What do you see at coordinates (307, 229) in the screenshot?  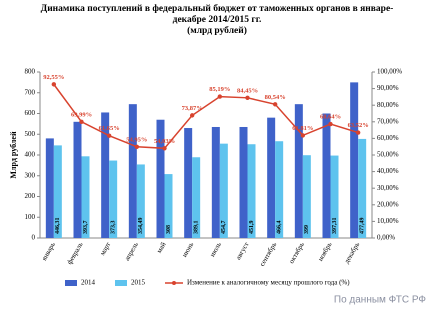 I see `bar-value-label: 399` at bounding box center [307, 229].